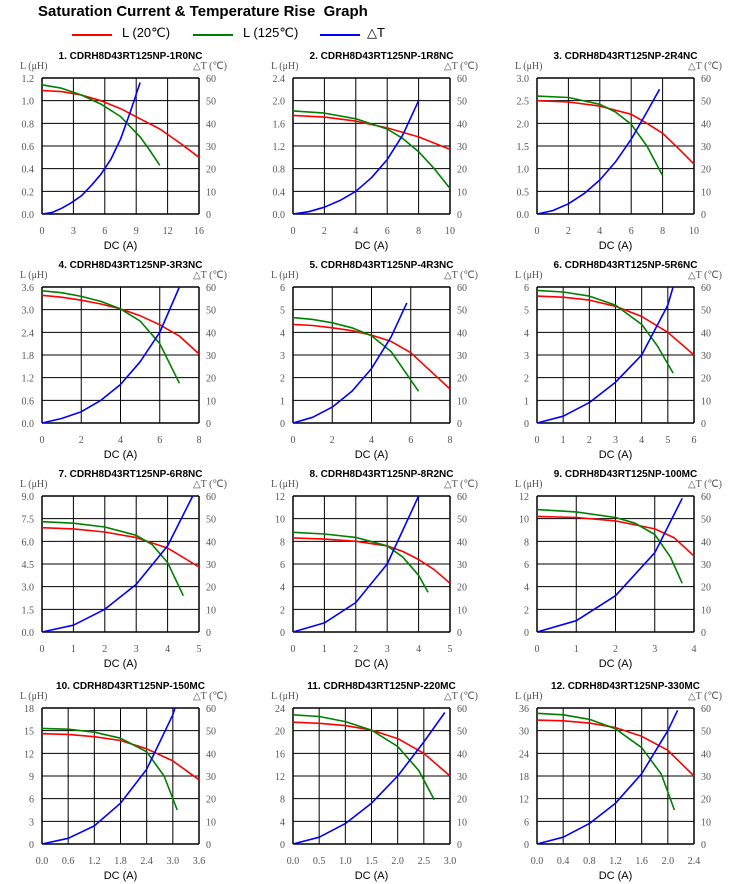 This screenshot has height=884, width=740. What do you see at coordinates (382, 474) in the screenshot?
I see `chart-title: 8. CDRH8D43RT125NP-8R2NC` at bounding box center [382, 474].